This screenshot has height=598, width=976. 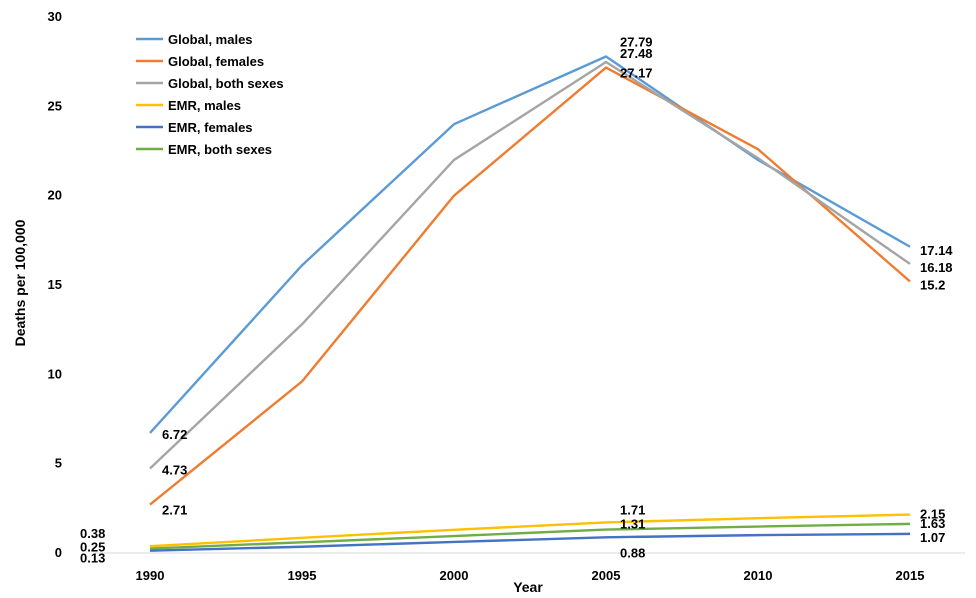 What do you see at coordinates (204, 105) in the screenshot?
I see `legend-label: EMR, males` at bounding box center [204, 105].